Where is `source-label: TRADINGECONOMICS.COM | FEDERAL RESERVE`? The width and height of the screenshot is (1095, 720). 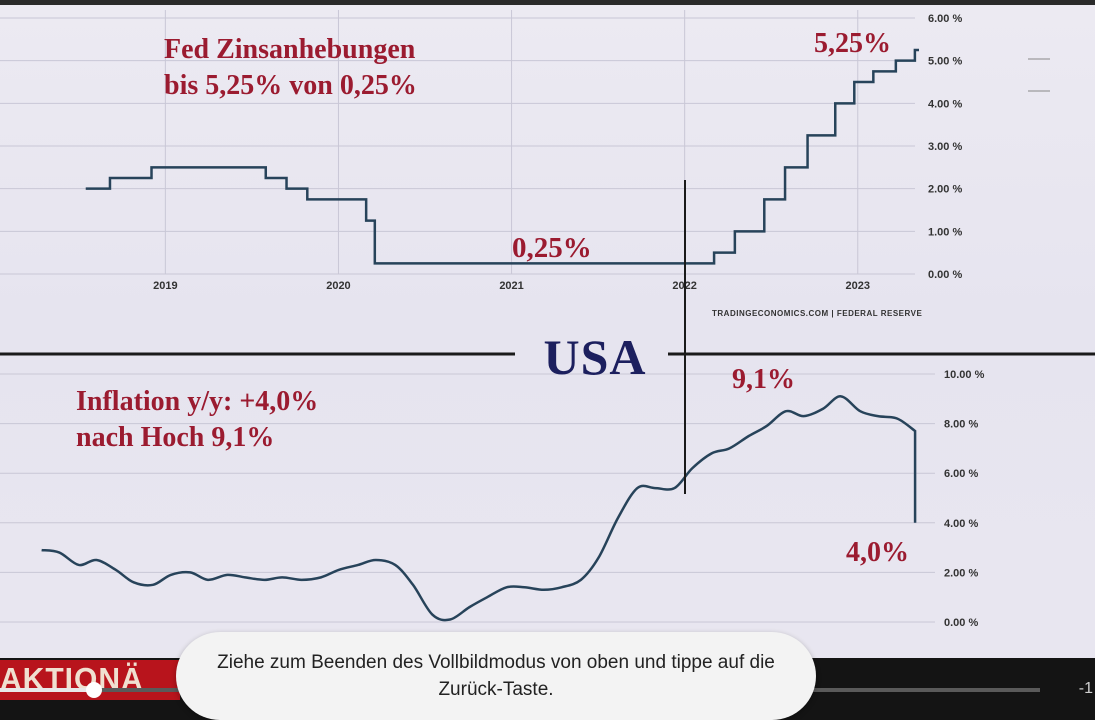 source-label: TRADINGECONOMICS.COM | FEDERAL RESERVE is located at coordinates (817, 313).